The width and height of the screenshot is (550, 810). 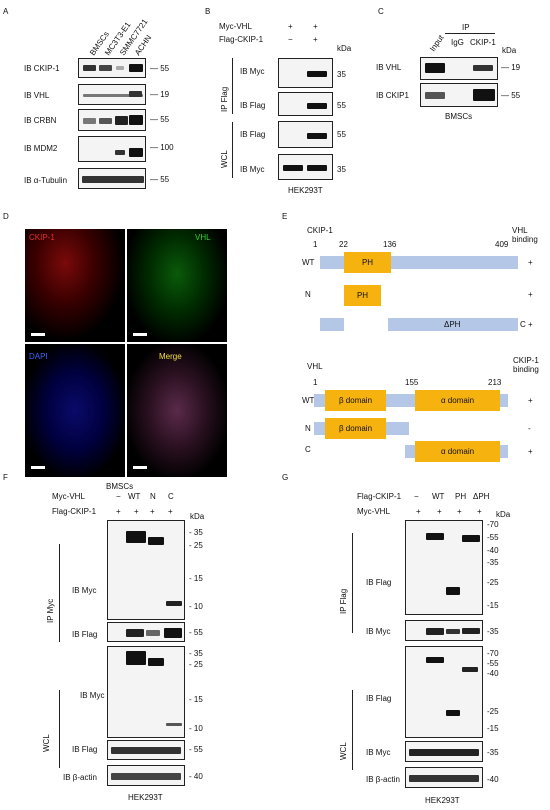 What do you see at coordinates (112, 94) in the screenshot?
I see `a-blot-vhl` at bounding box center [112, 94].